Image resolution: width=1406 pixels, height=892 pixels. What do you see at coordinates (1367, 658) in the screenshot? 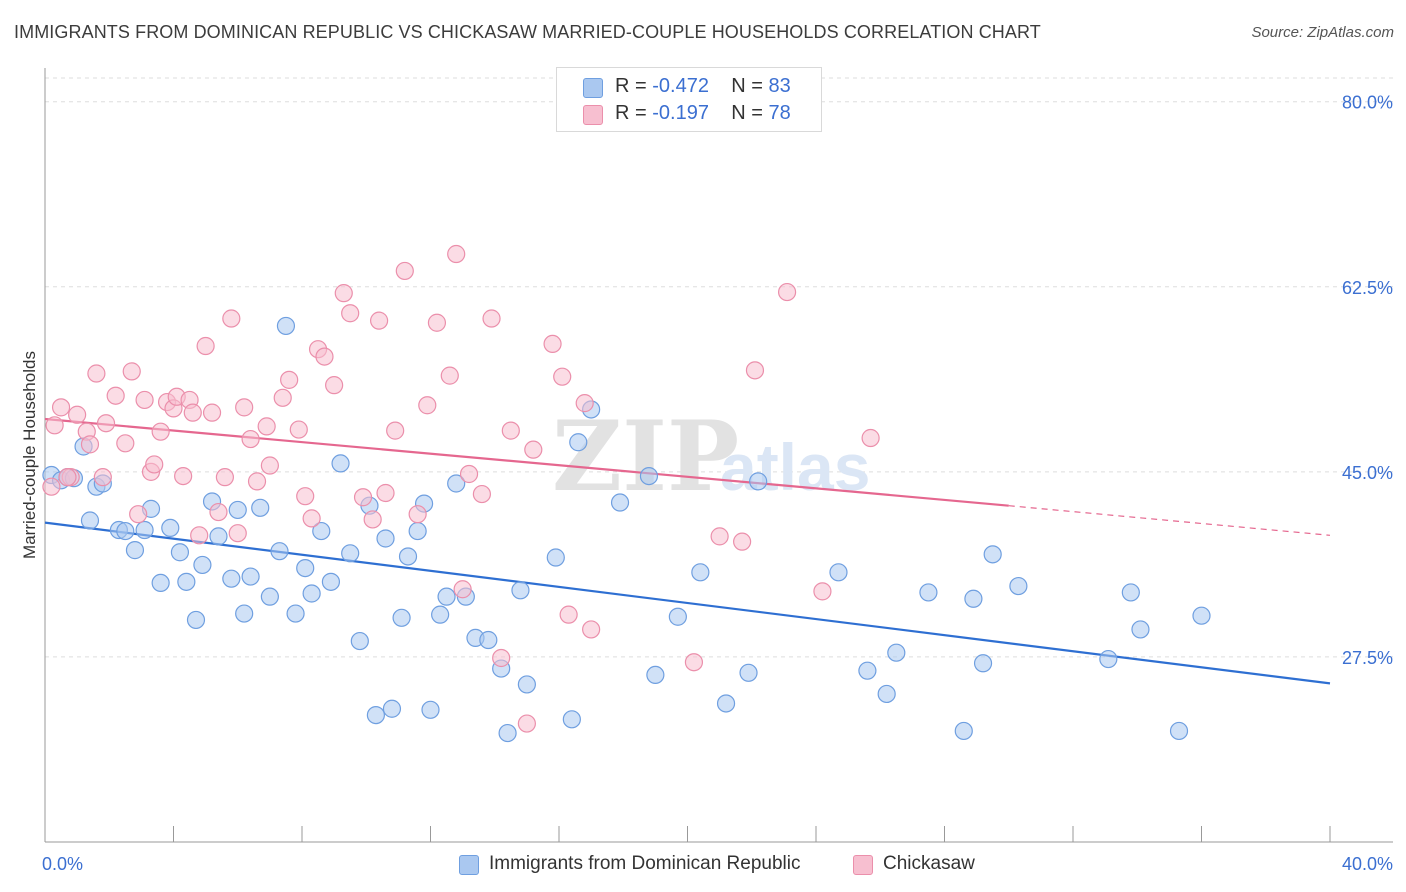
I see `y-tick-label: 27.5%` at bounding box center [1367, 658].